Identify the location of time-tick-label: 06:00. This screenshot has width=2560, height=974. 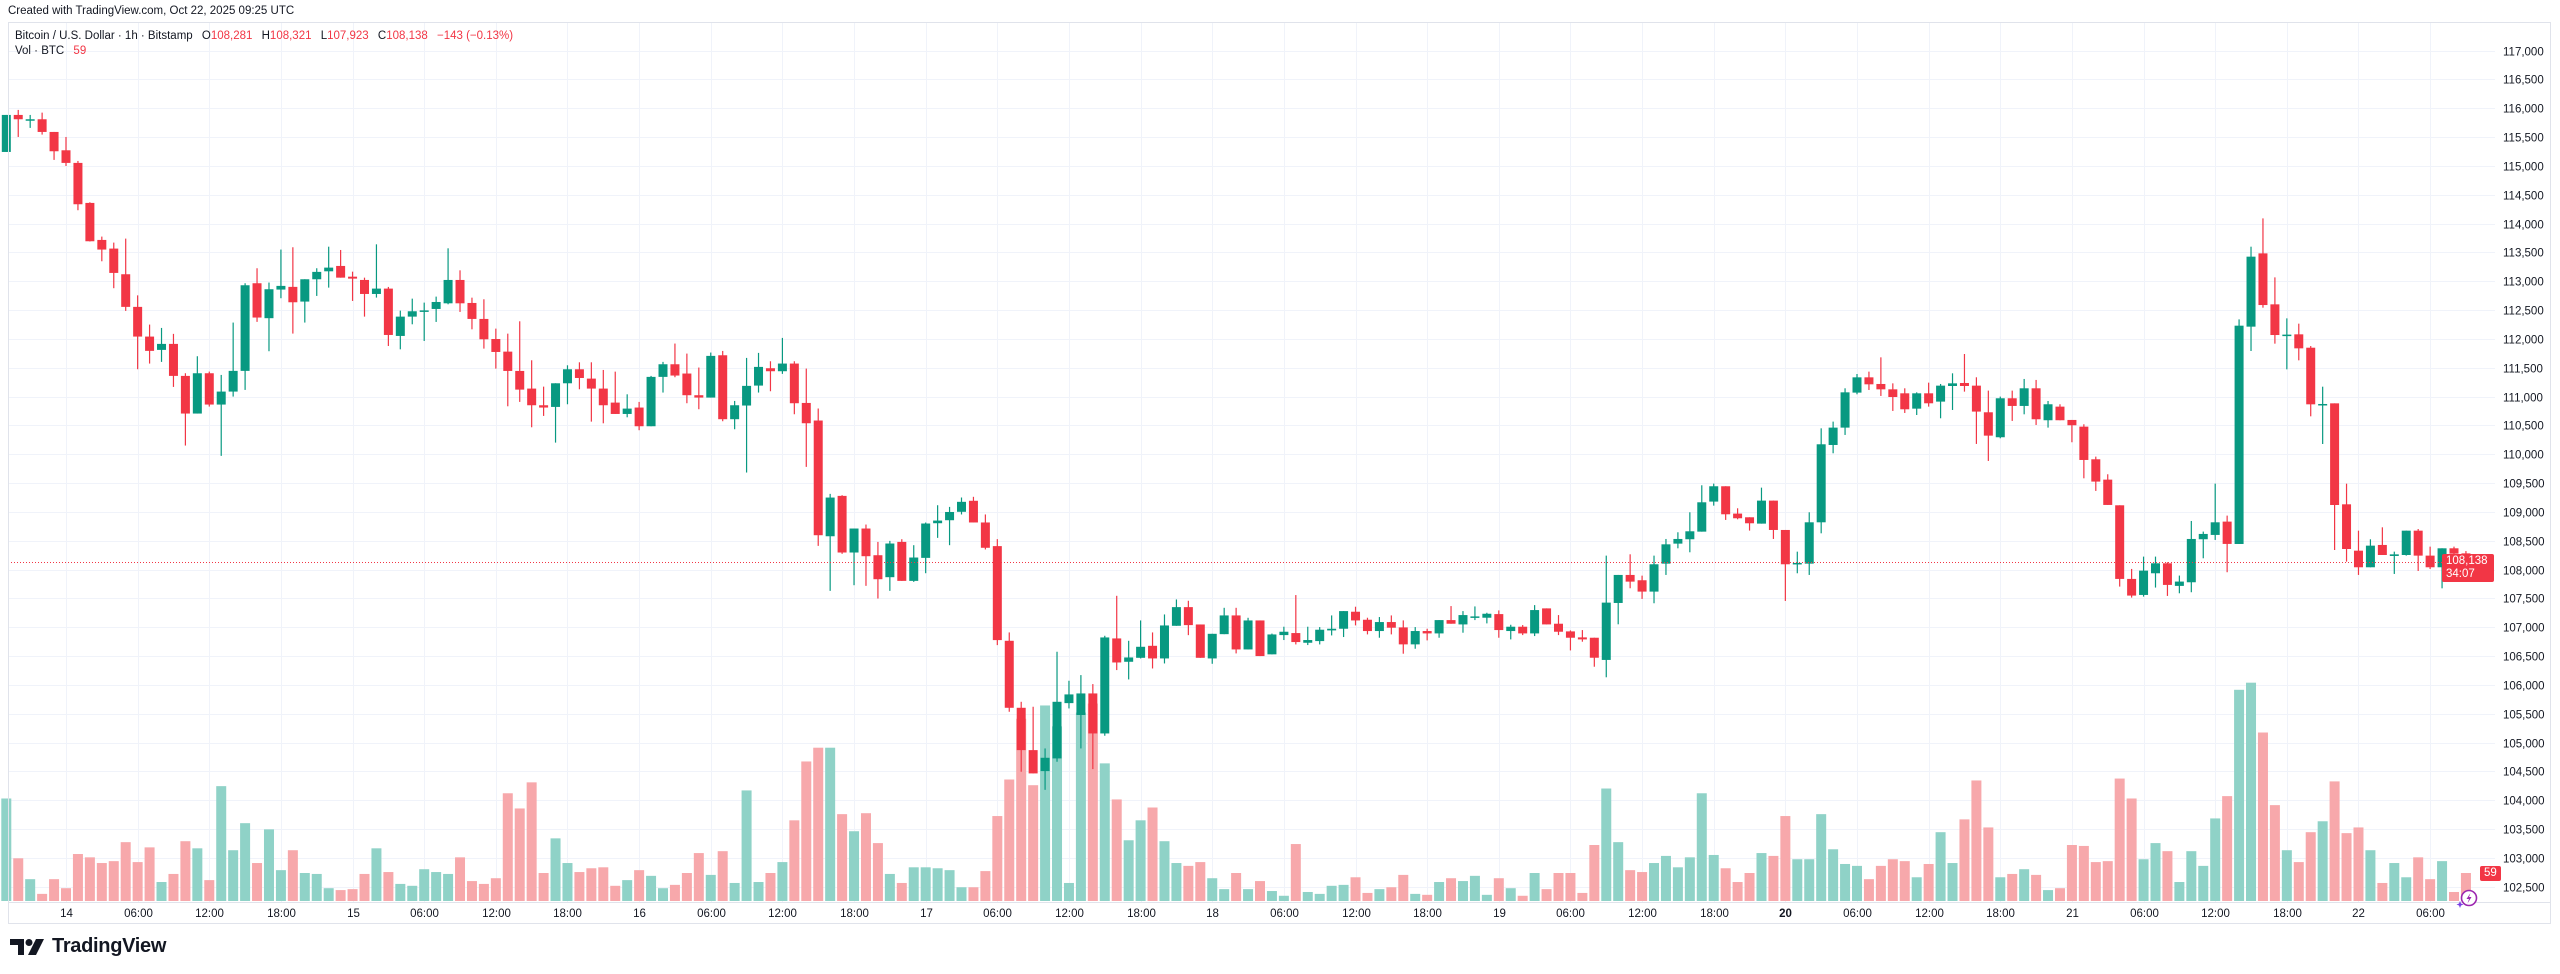
(1570, 914).